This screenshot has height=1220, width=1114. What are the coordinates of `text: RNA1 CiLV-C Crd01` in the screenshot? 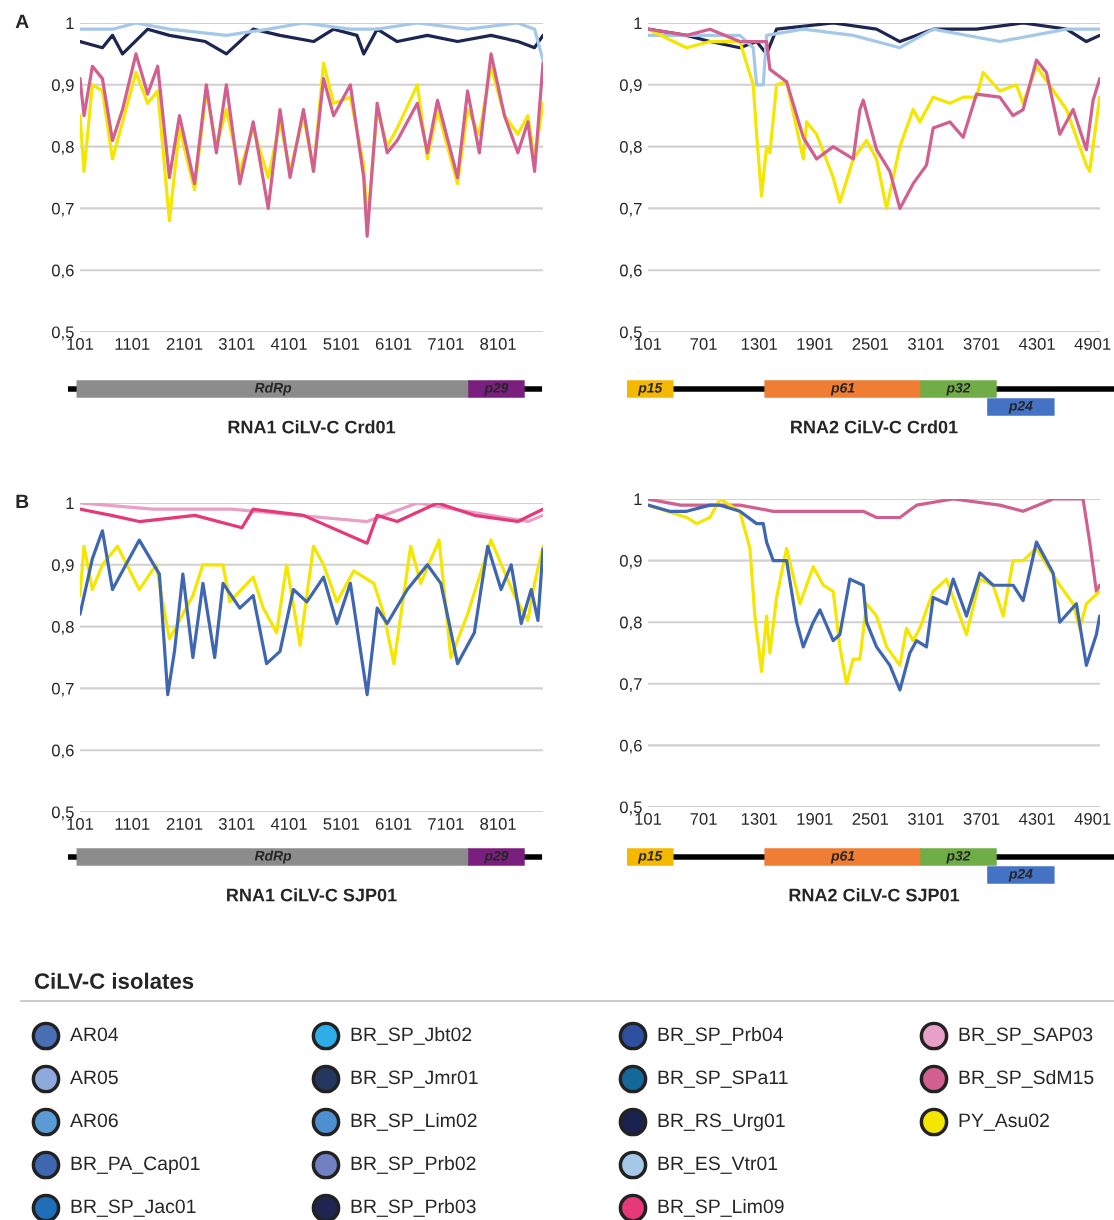 It's located at (312, 427).